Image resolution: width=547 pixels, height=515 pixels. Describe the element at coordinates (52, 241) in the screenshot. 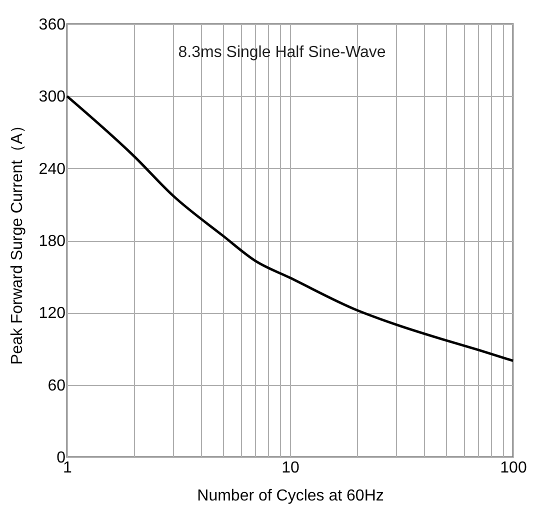

I see `y-tick-label: 180` at that location.